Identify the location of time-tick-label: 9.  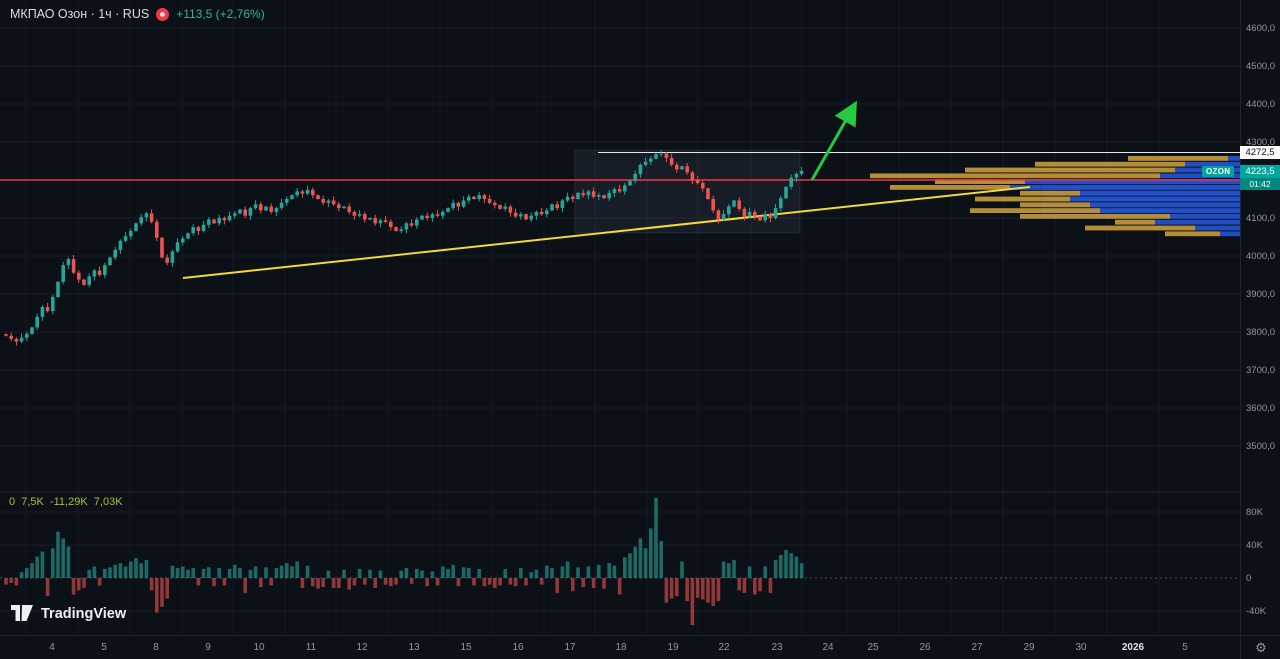
(208, 647).